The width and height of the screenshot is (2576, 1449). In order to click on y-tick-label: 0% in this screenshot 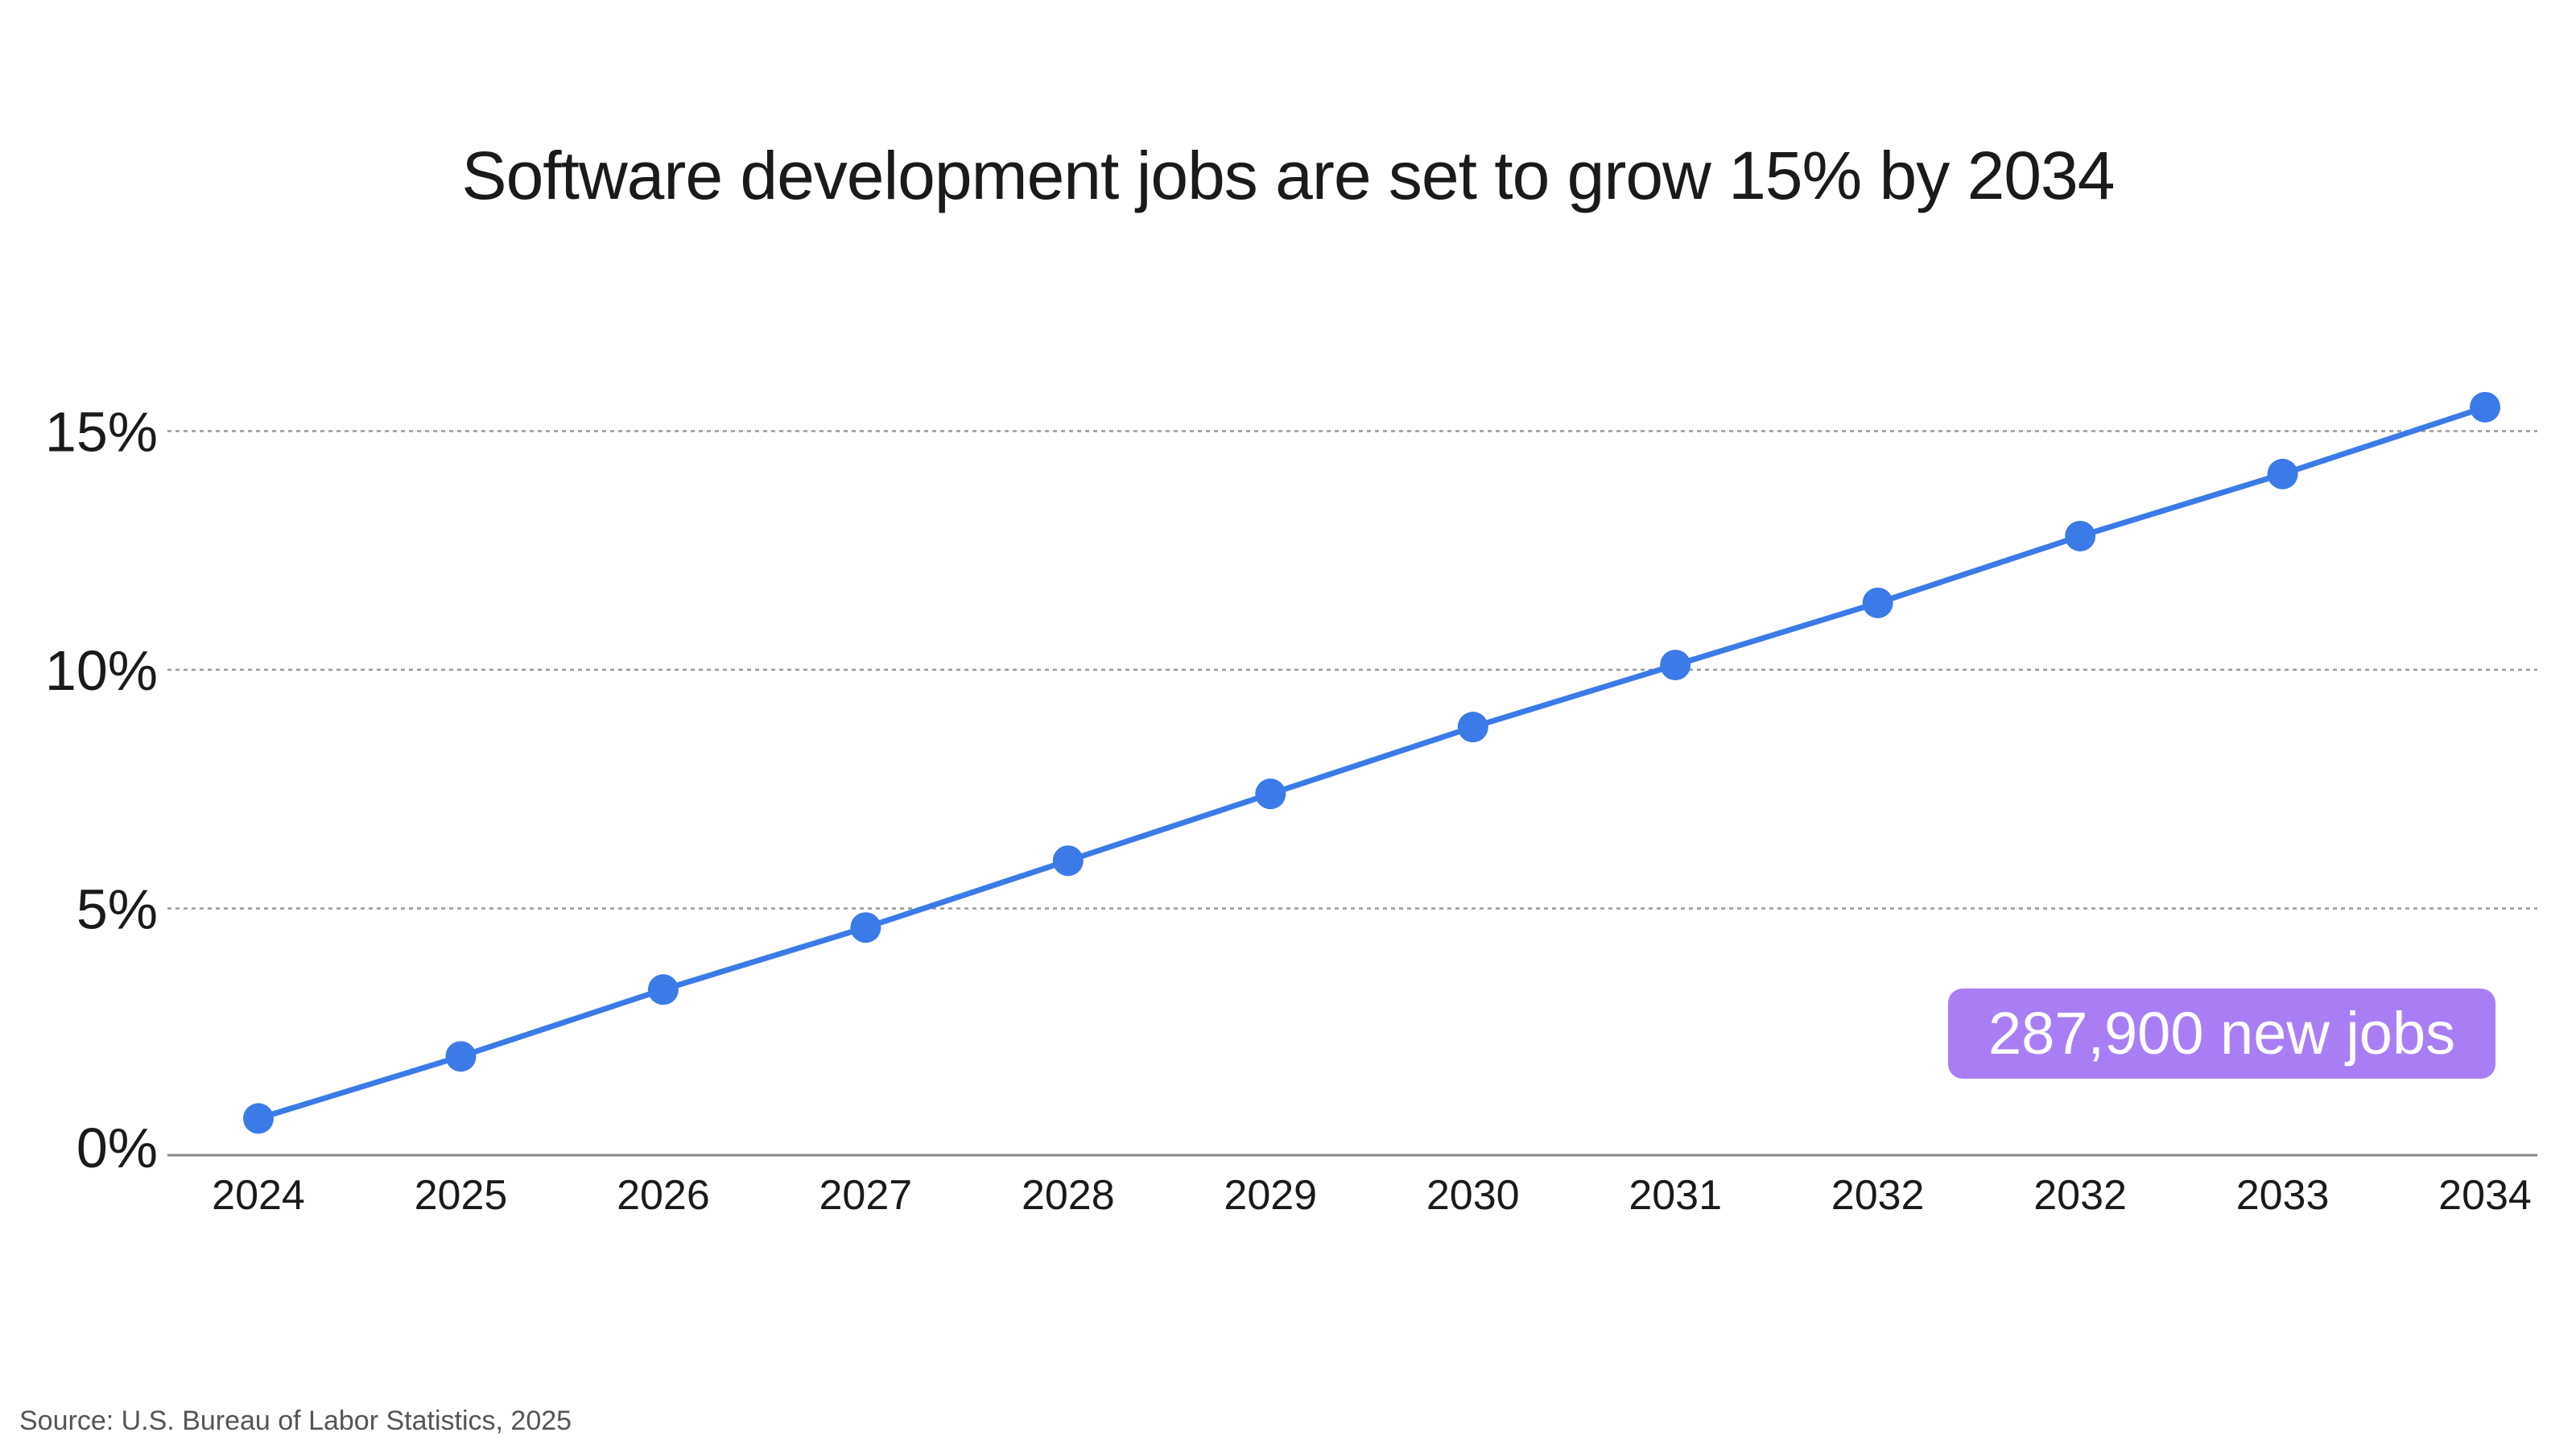, I will do `click(117, 1148)`.